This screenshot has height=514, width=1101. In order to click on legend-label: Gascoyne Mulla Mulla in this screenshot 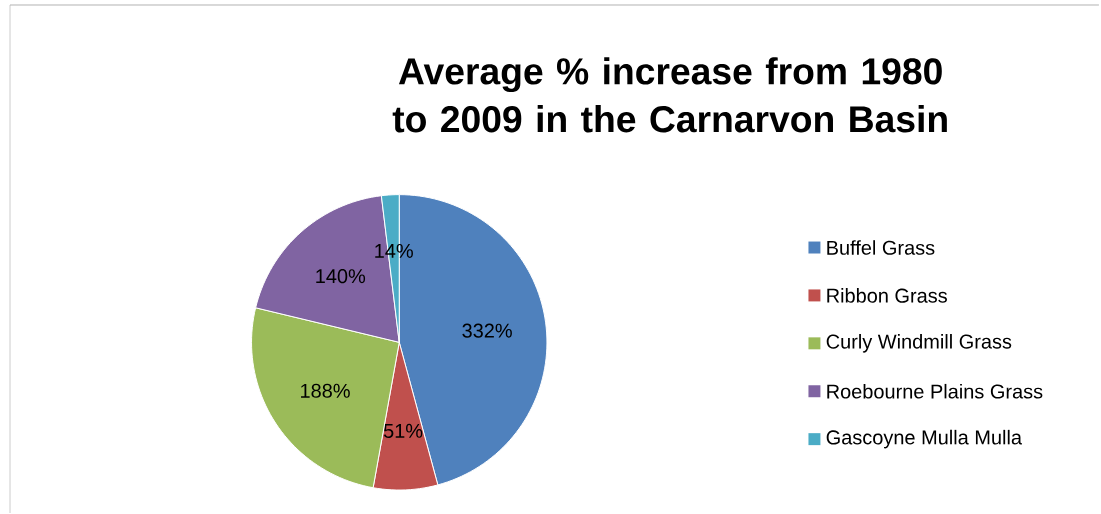, I will do `click(924, 439)`.